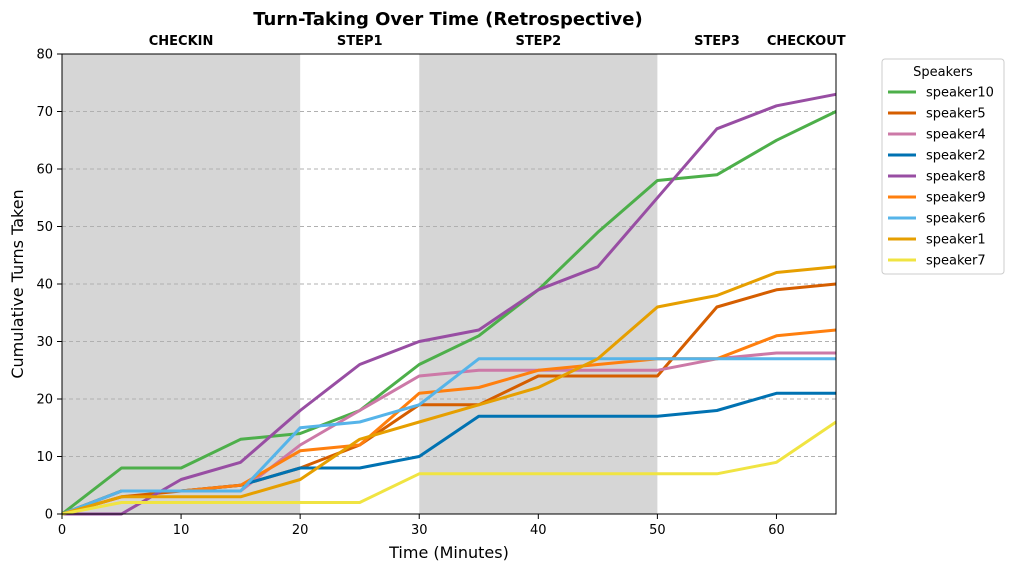 Image resolution: width=1014 pixels, height=572 pixels. Describe the element at coordinates (44, 112) in the screenshot. I see `y-tick-label: 70` at that location.